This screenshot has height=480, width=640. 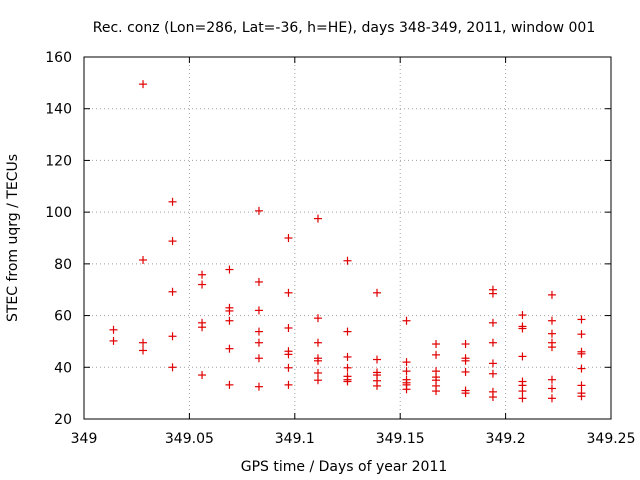 I want to click on y-tick-label: 60, so click(x=63, y=317).